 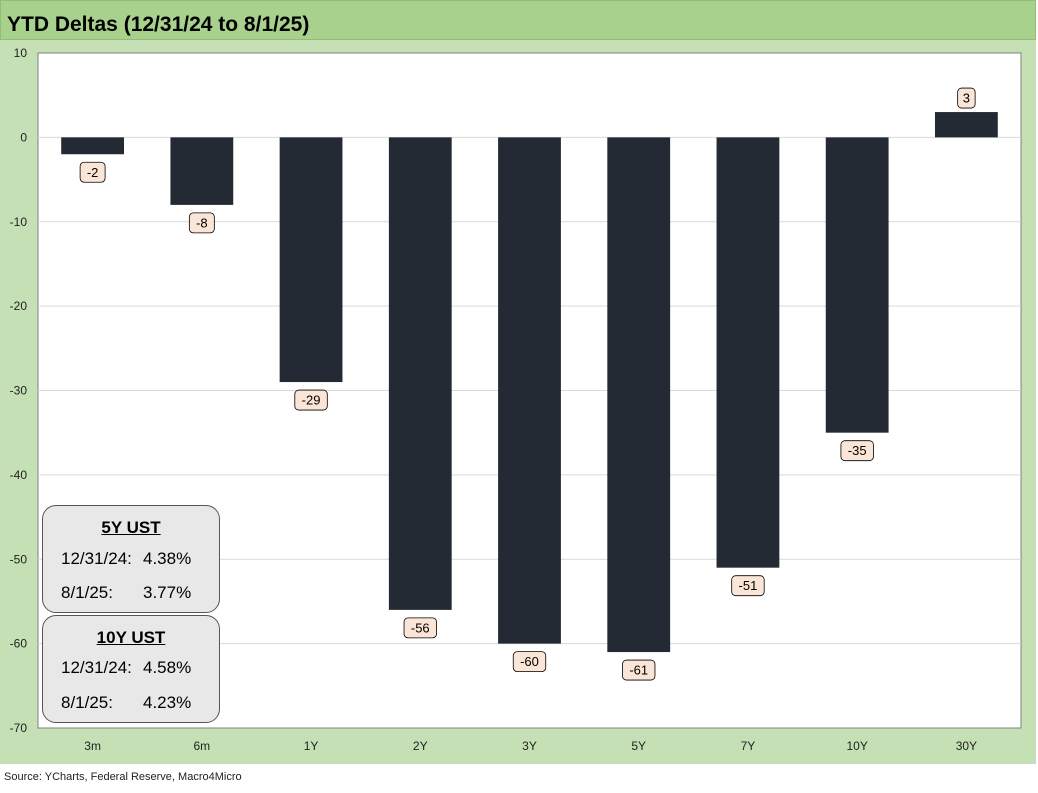 I want to click on data-label: -8, so click(x=202, y=222).